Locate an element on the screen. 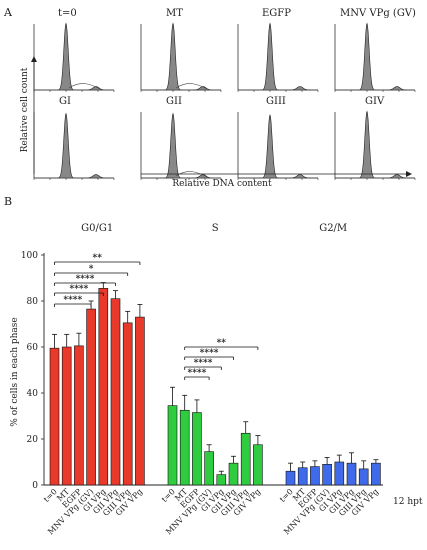 This screenshot has height=550, width=427. panel-a-label: A is located at coordinates (8, 12).